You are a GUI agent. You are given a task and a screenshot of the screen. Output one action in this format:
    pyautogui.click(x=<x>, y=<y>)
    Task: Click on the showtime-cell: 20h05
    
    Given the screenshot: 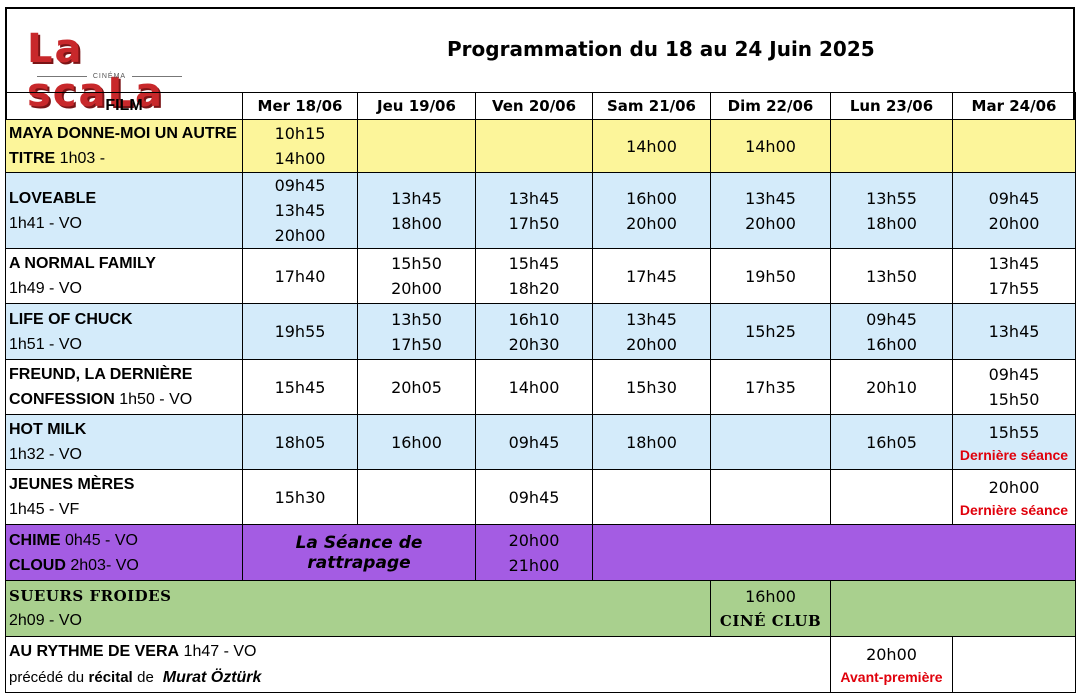 What is the action you would take?
    pyautogui.click(x=416, y=387)
    